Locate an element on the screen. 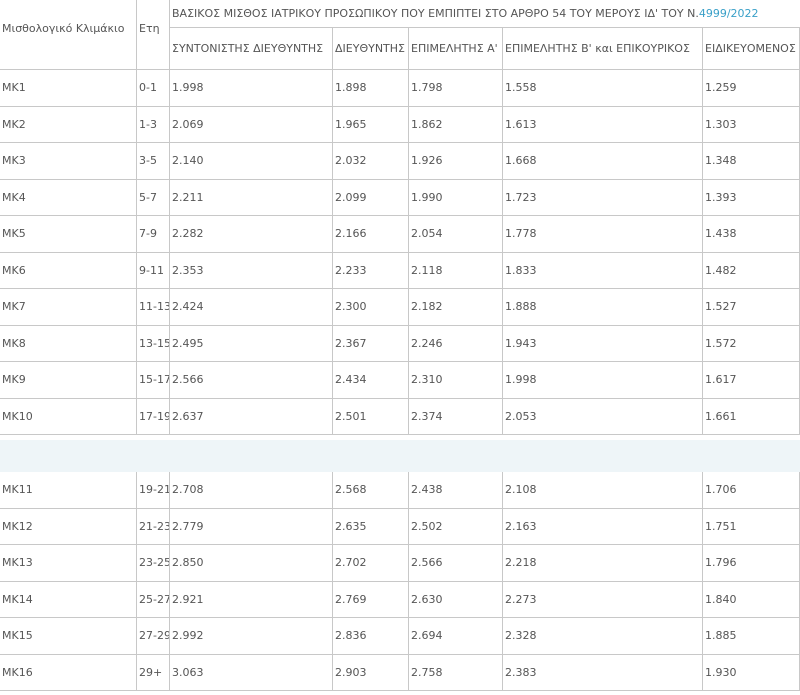  table-cell: 2.310 is located at coordinates (456, 380).